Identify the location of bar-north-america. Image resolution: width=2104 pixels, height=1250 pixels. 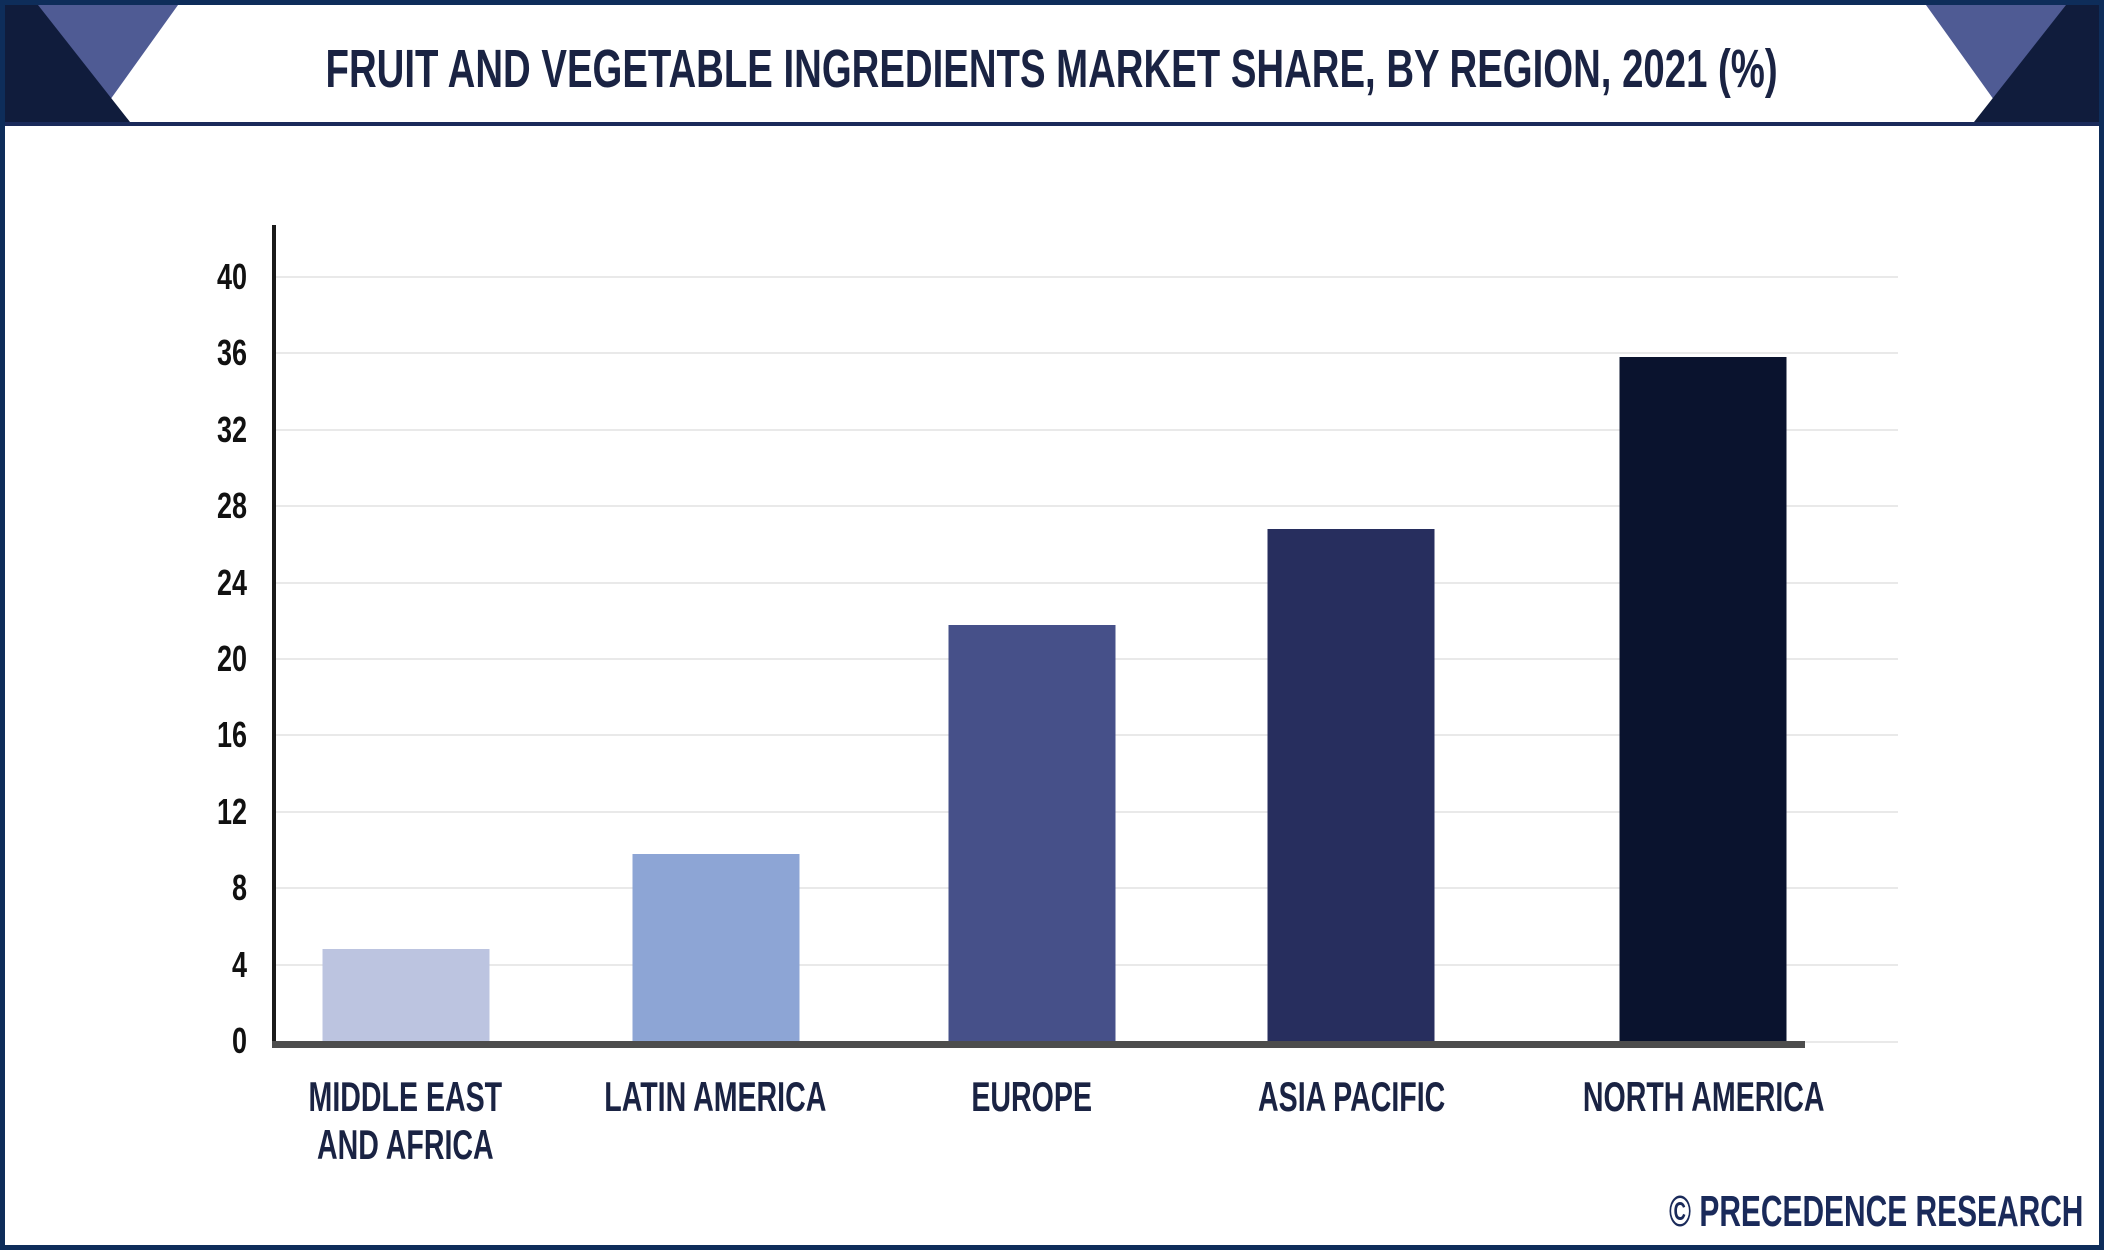
(1703, 699).